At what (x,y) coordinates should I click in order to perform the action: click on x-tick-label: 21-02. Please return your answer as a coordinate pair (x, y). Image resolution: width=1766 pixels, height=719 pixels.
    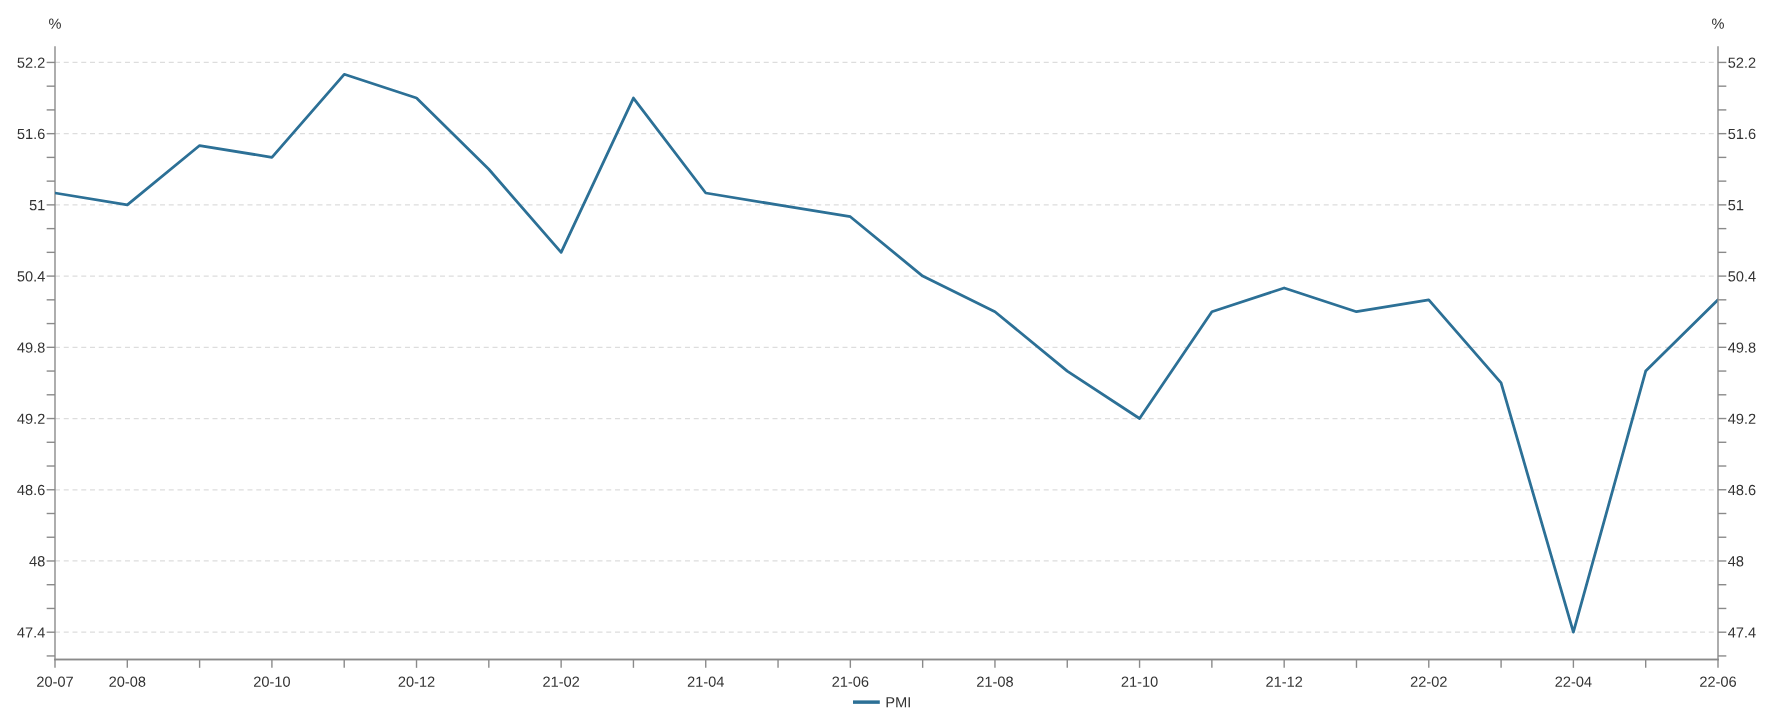
    Looking at the image, I should click on (561, 681).